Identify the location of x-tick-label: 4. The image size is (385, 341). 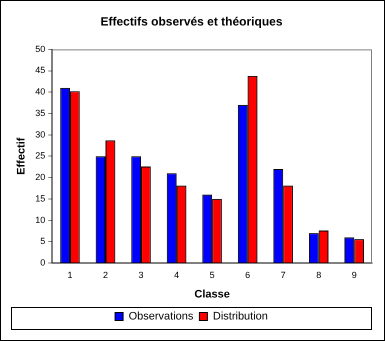
(177, 275).